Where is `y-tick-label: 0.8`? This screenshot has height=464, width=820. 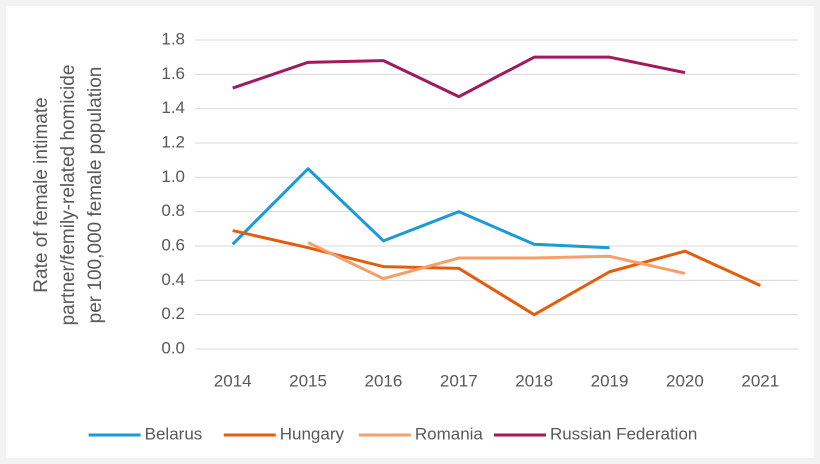 y-tick-label: 0.8 is located at coordinates (173, 210).